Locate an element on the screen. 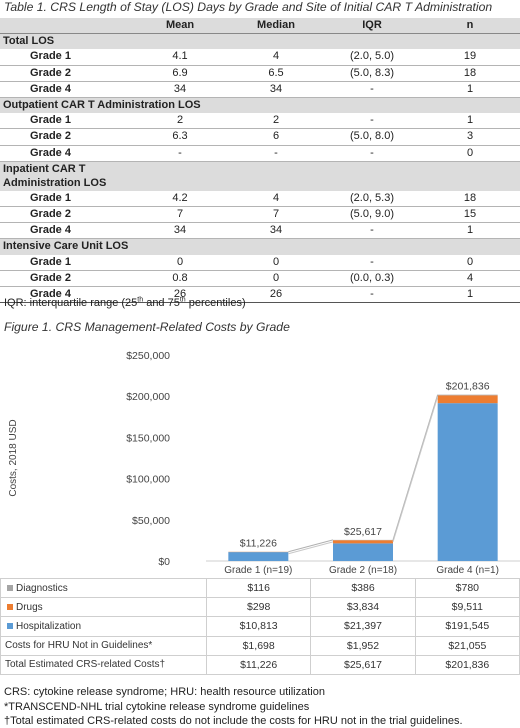  x-tick-label: Grade 2 (n=18) is located at coordinates (363, 570).